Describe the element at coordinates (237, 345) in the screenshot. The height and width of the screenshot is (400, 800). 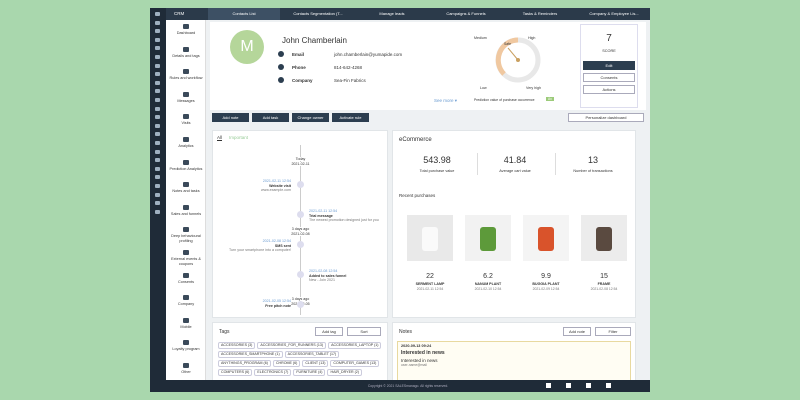
I see `tag: ACCESSORIES (3)` at that location.